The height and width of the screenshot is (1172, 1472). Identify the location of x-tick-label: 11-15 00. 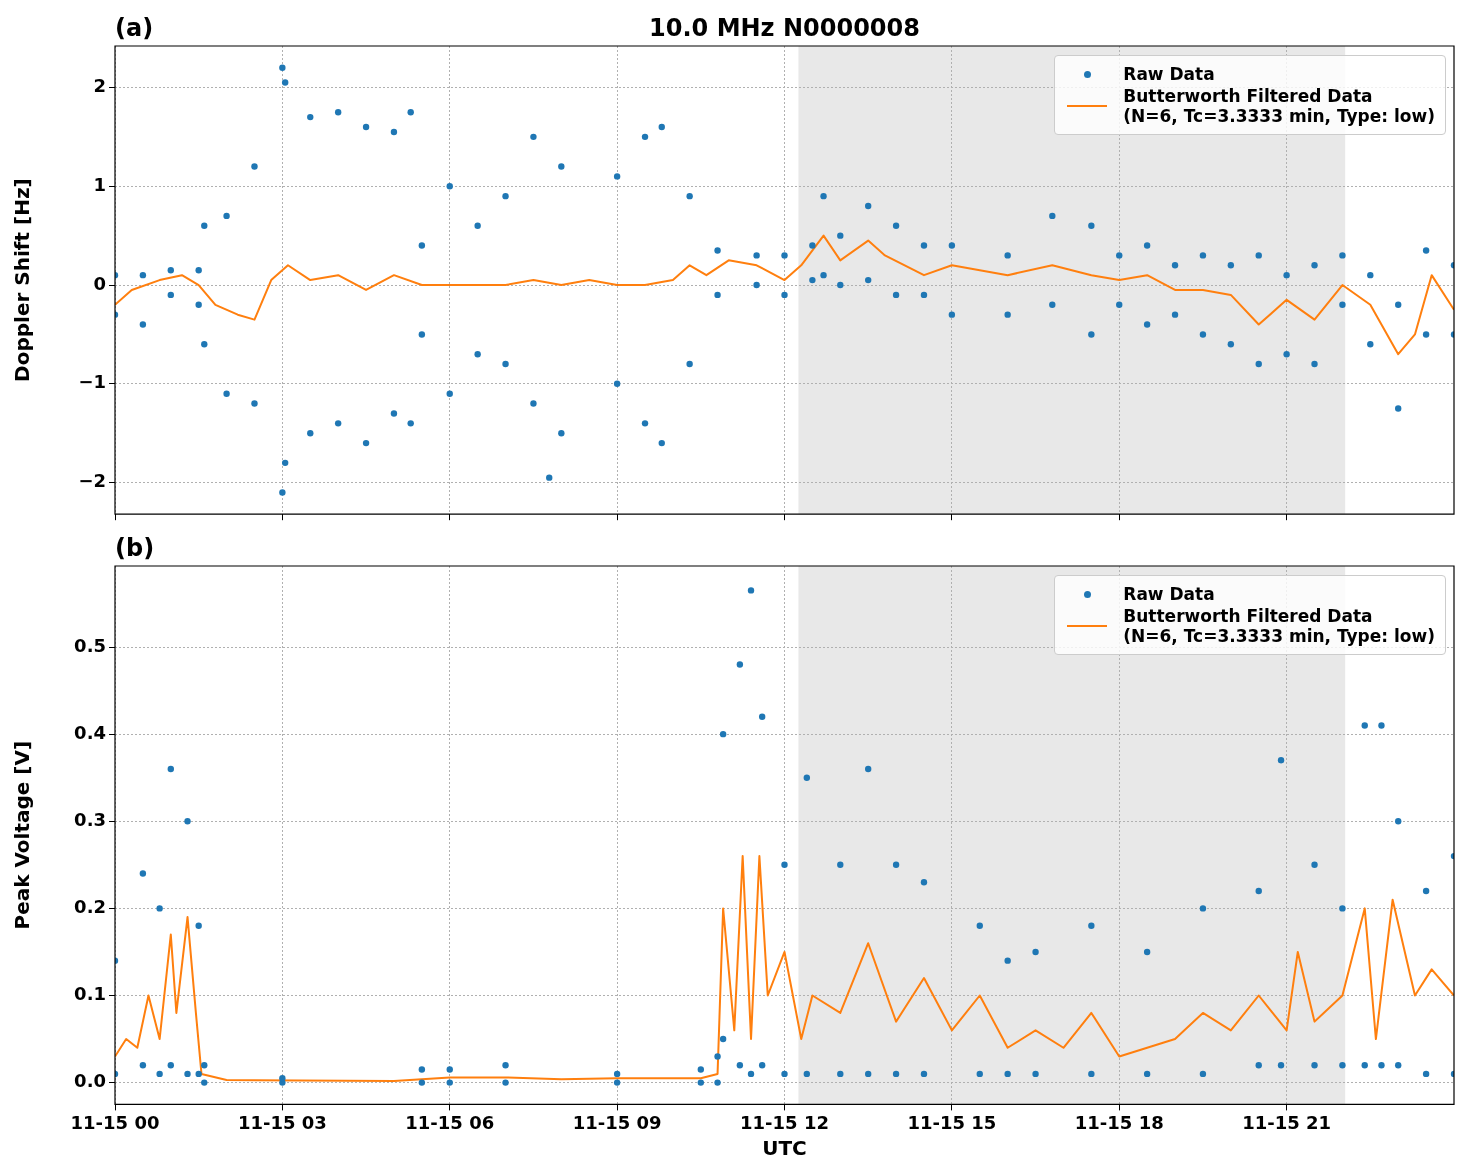
(115, 1122).